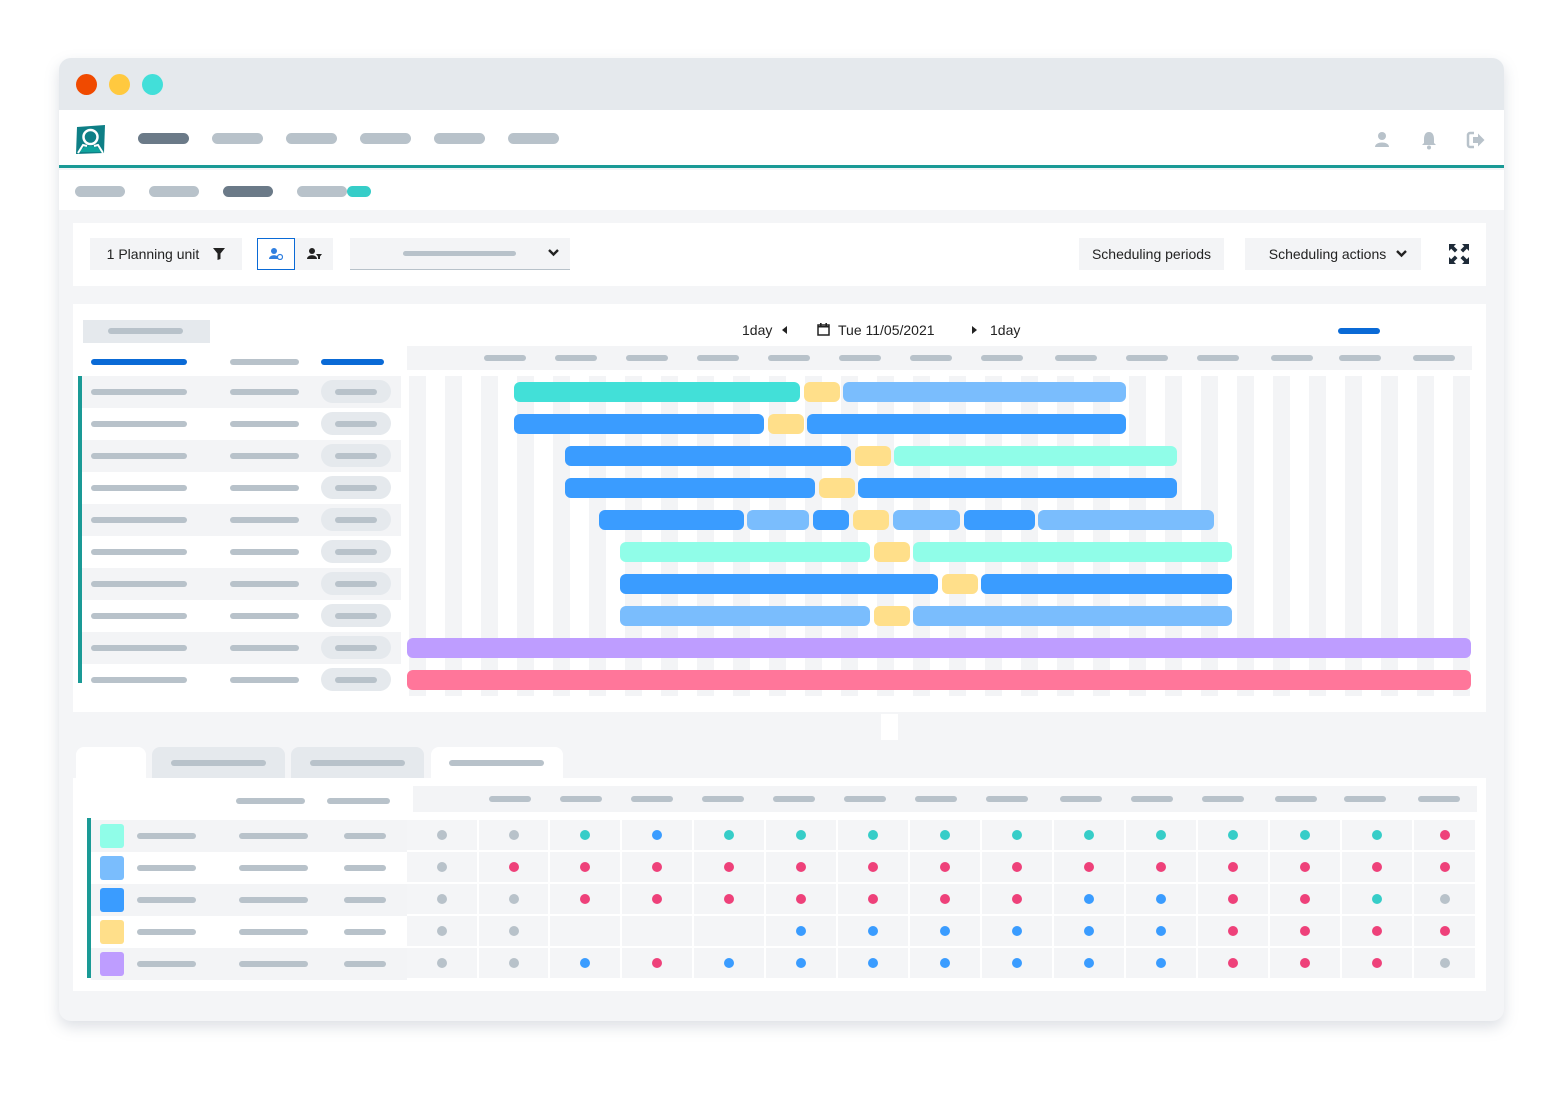 The image size is (1568, 1103). Describe the element at coordinates (823, 329) in the screenshot. I see `calendar-icon` at that location.